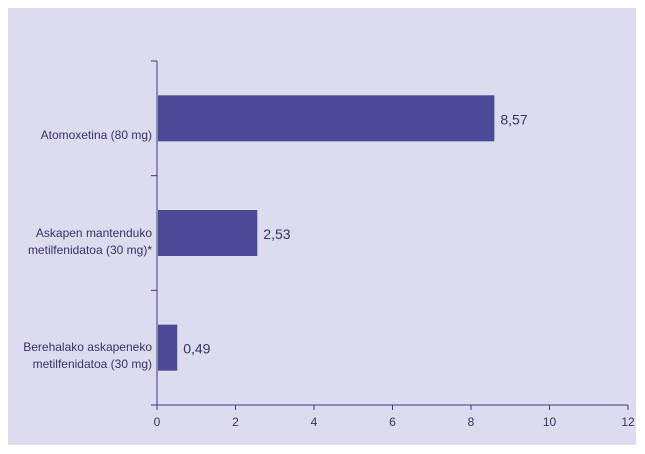 Image resolution: width=645 pixels, height=454 pixels. What do you see at coordinates (96, 135) in the screenshot?
I see `category-label-atomoxetina: Atomoxetina (80 mg)` at bounding box center [96, 135].